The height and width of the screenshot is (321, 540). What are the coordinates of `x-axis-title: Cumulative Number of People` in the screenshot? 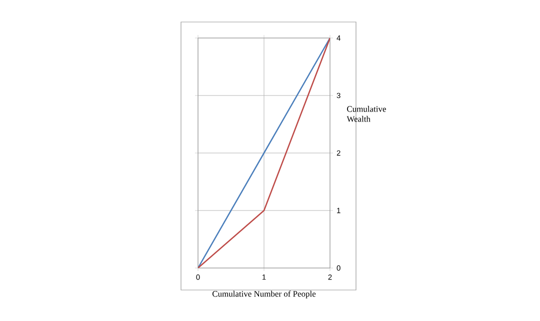 It's located at (264, 294).